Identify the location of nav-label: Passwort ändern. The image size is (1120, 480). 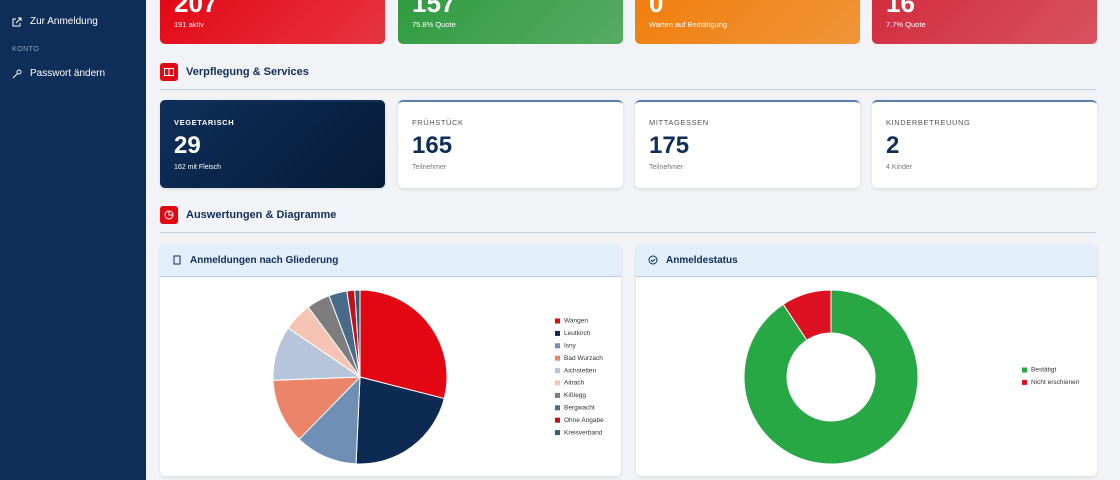
(68, 73).